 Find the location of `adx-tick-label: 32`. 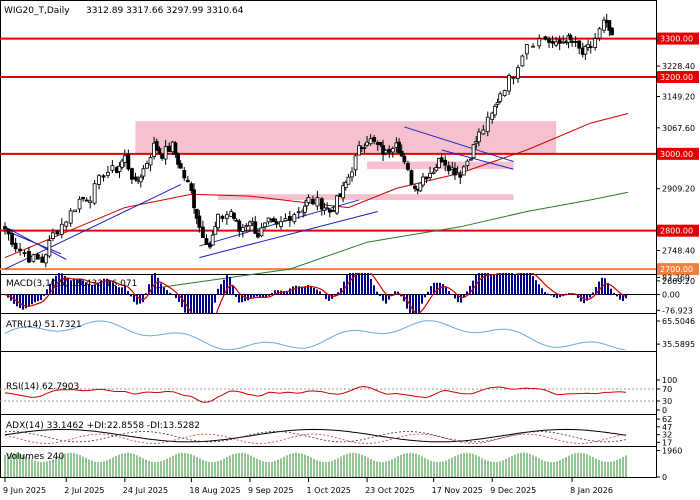

adx-tick-label: 32 is located at coordinates (667, 435).